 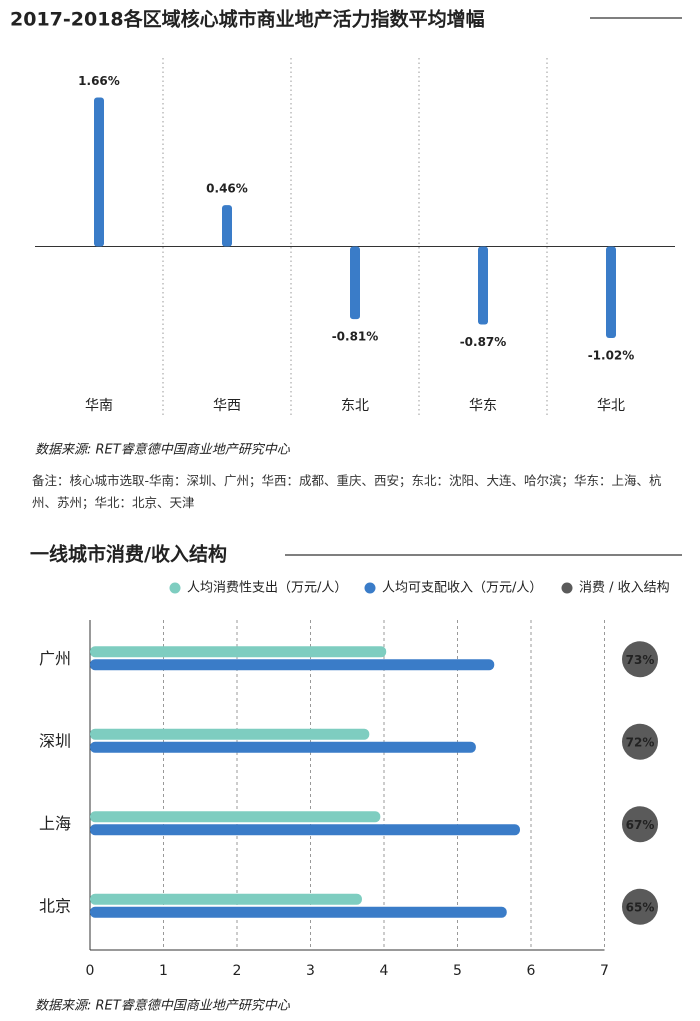 I want to click on y-tick-label: 深圳, so click(x=55, y=740).